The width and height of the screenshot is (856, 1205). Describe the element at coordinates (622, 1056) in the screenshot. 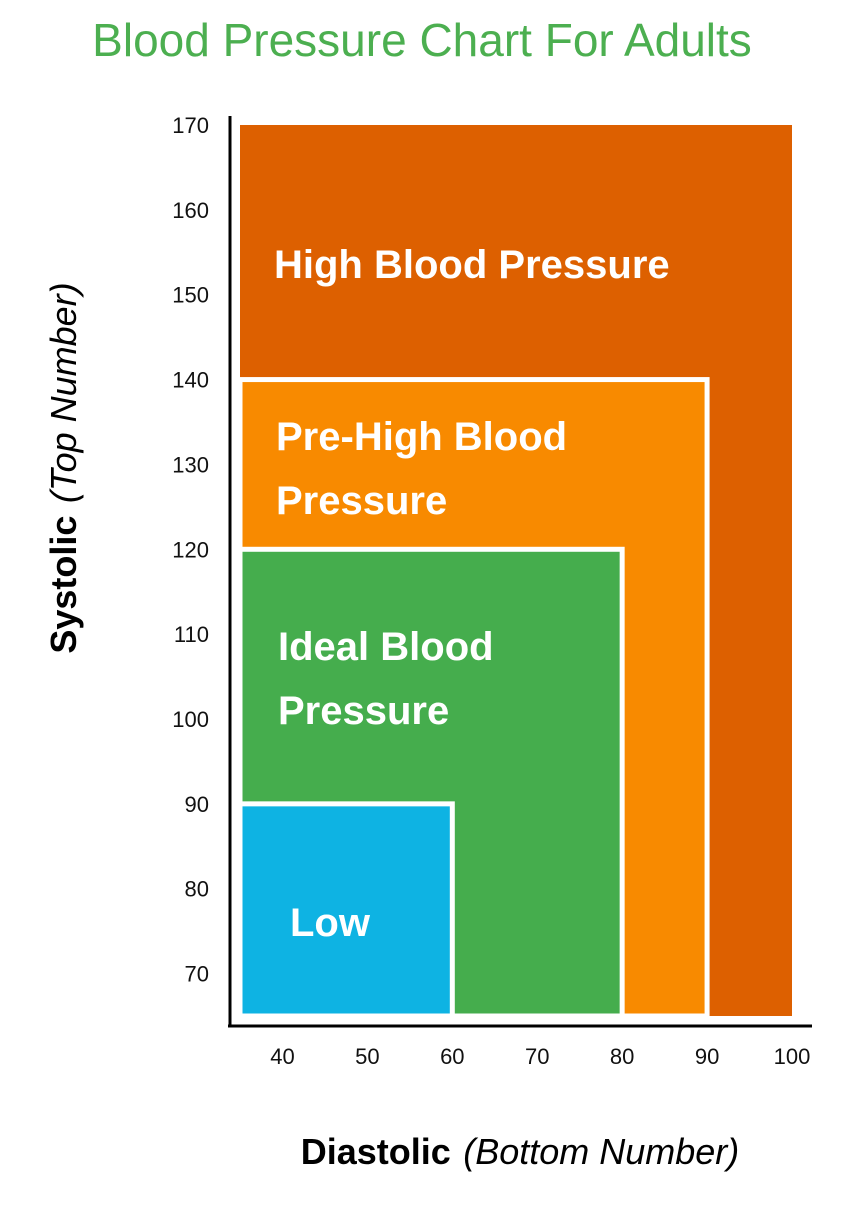

I see `x-tick-label-80: 80` at that location.